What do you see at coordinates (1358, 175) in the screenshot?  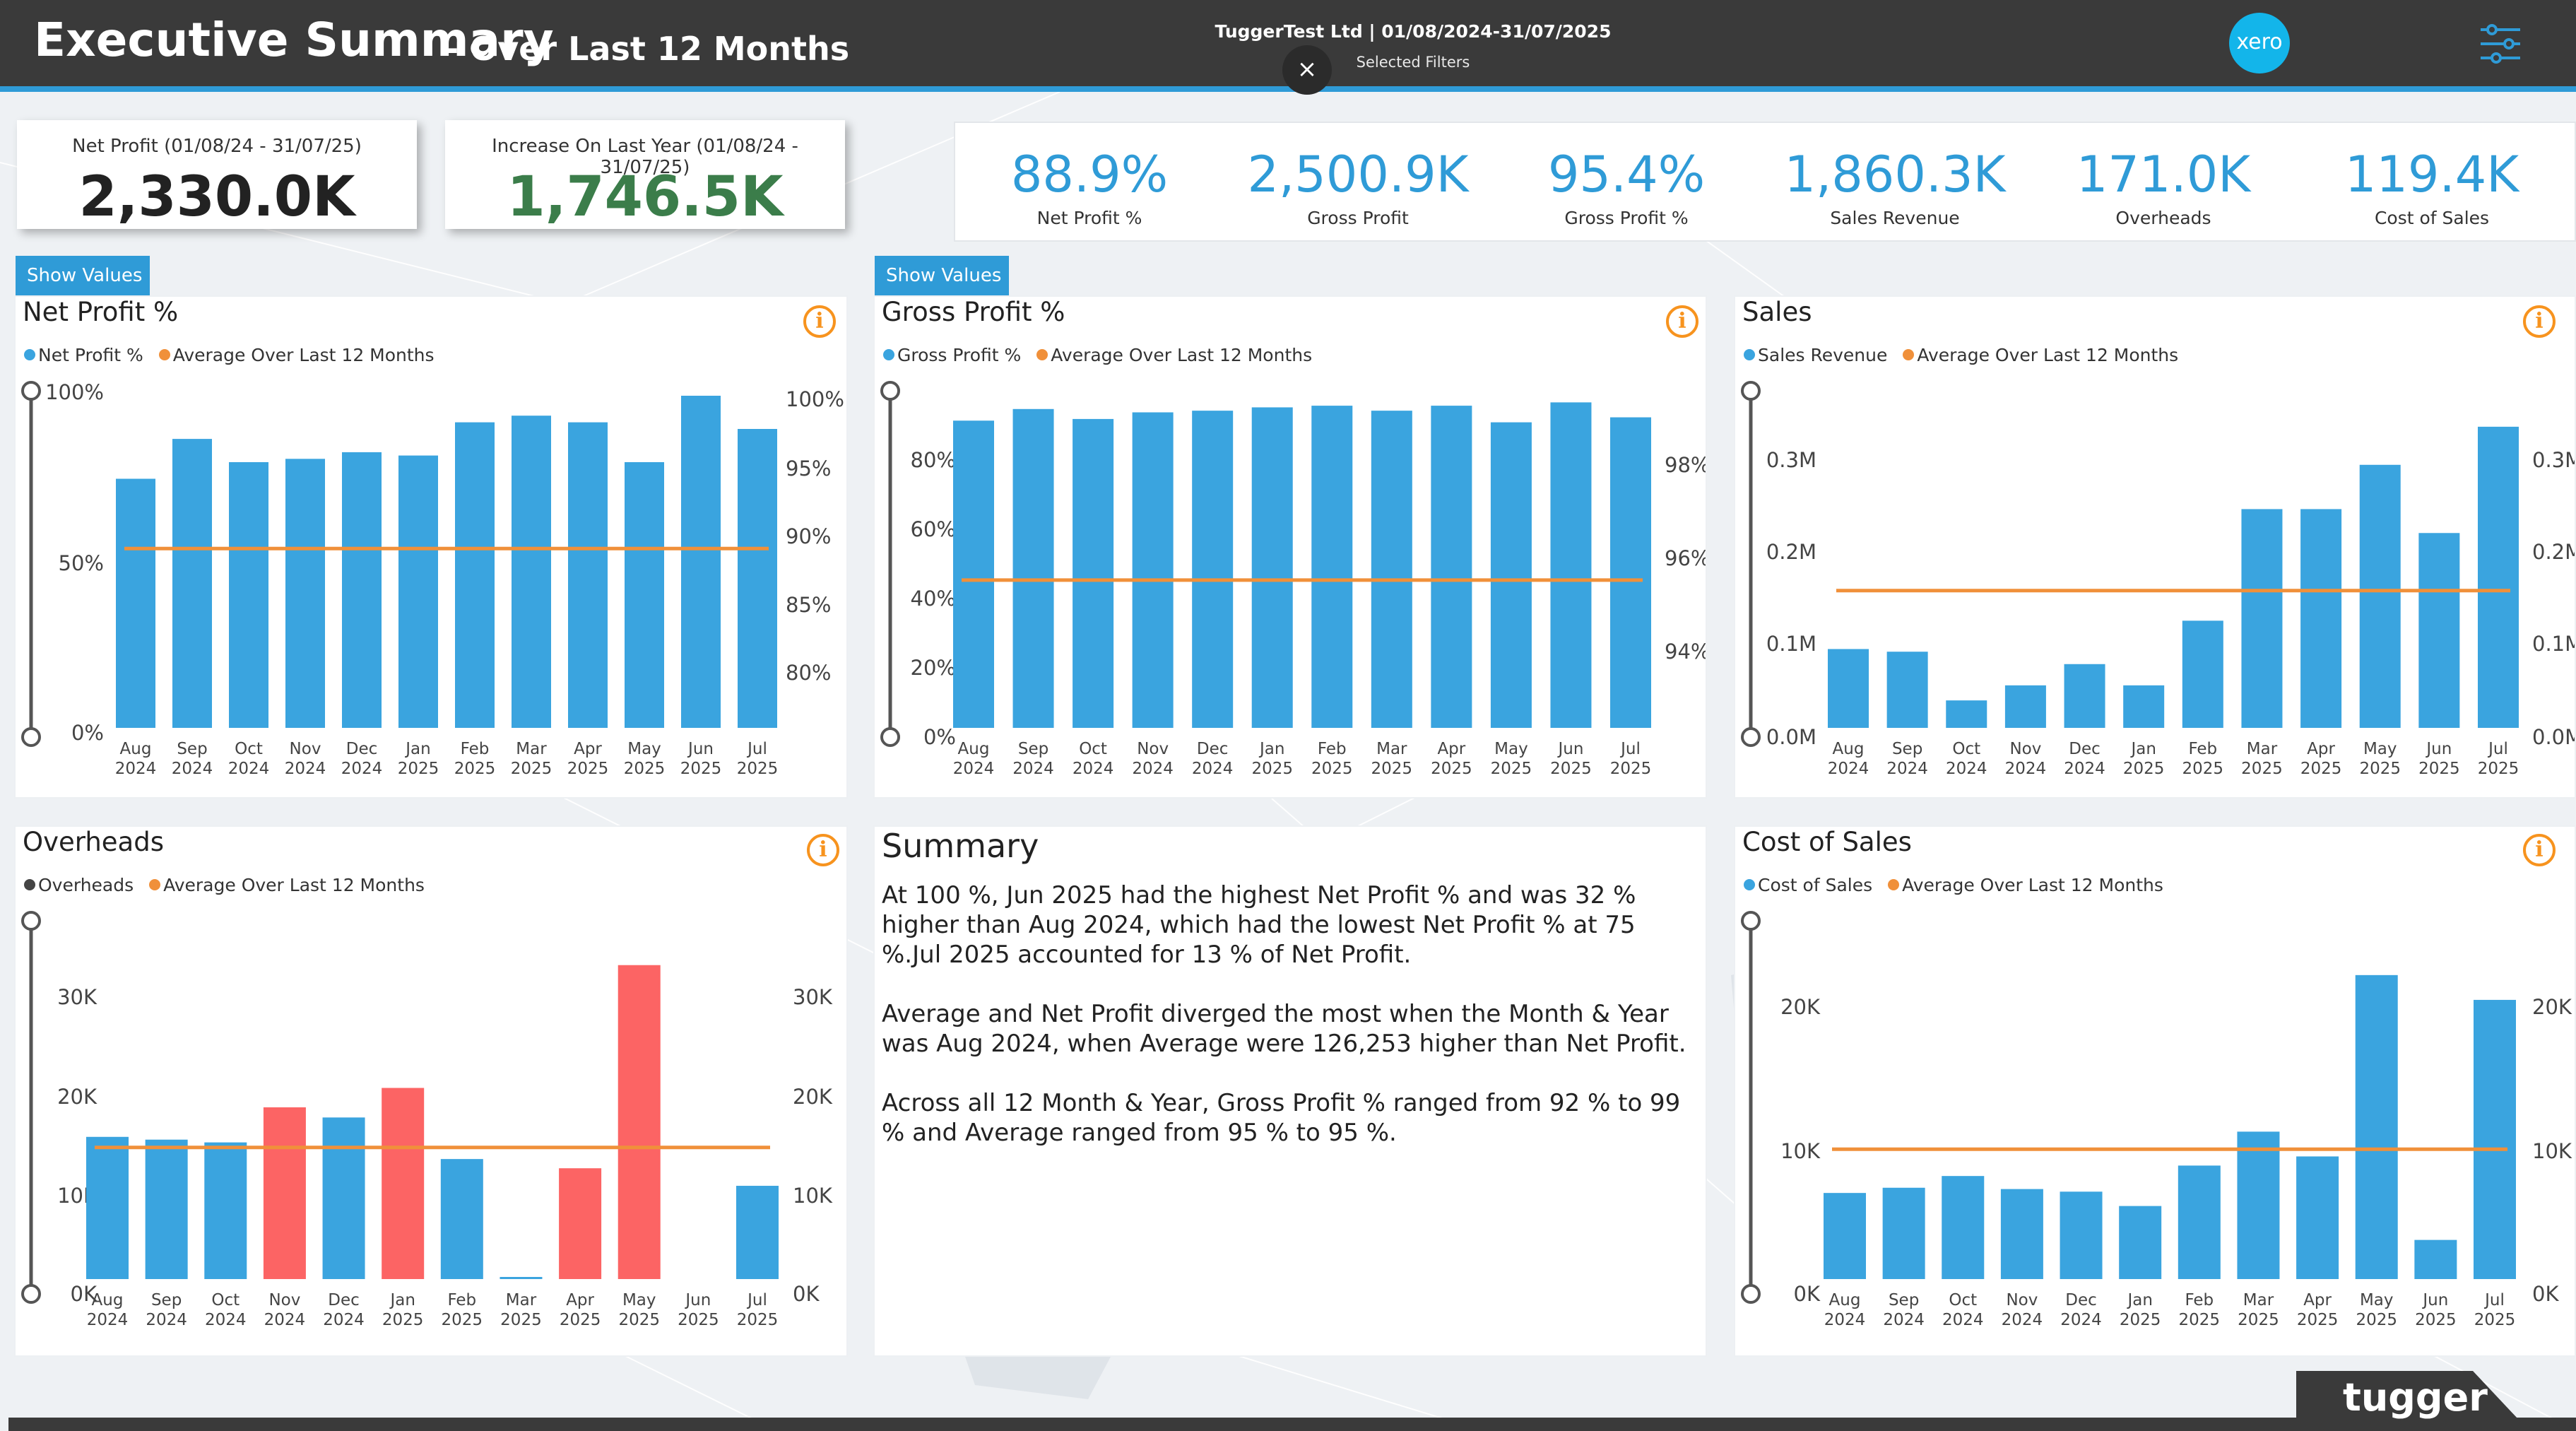 I see `kpi-value: 2,500.9K` at bounding box center [1358, 175].